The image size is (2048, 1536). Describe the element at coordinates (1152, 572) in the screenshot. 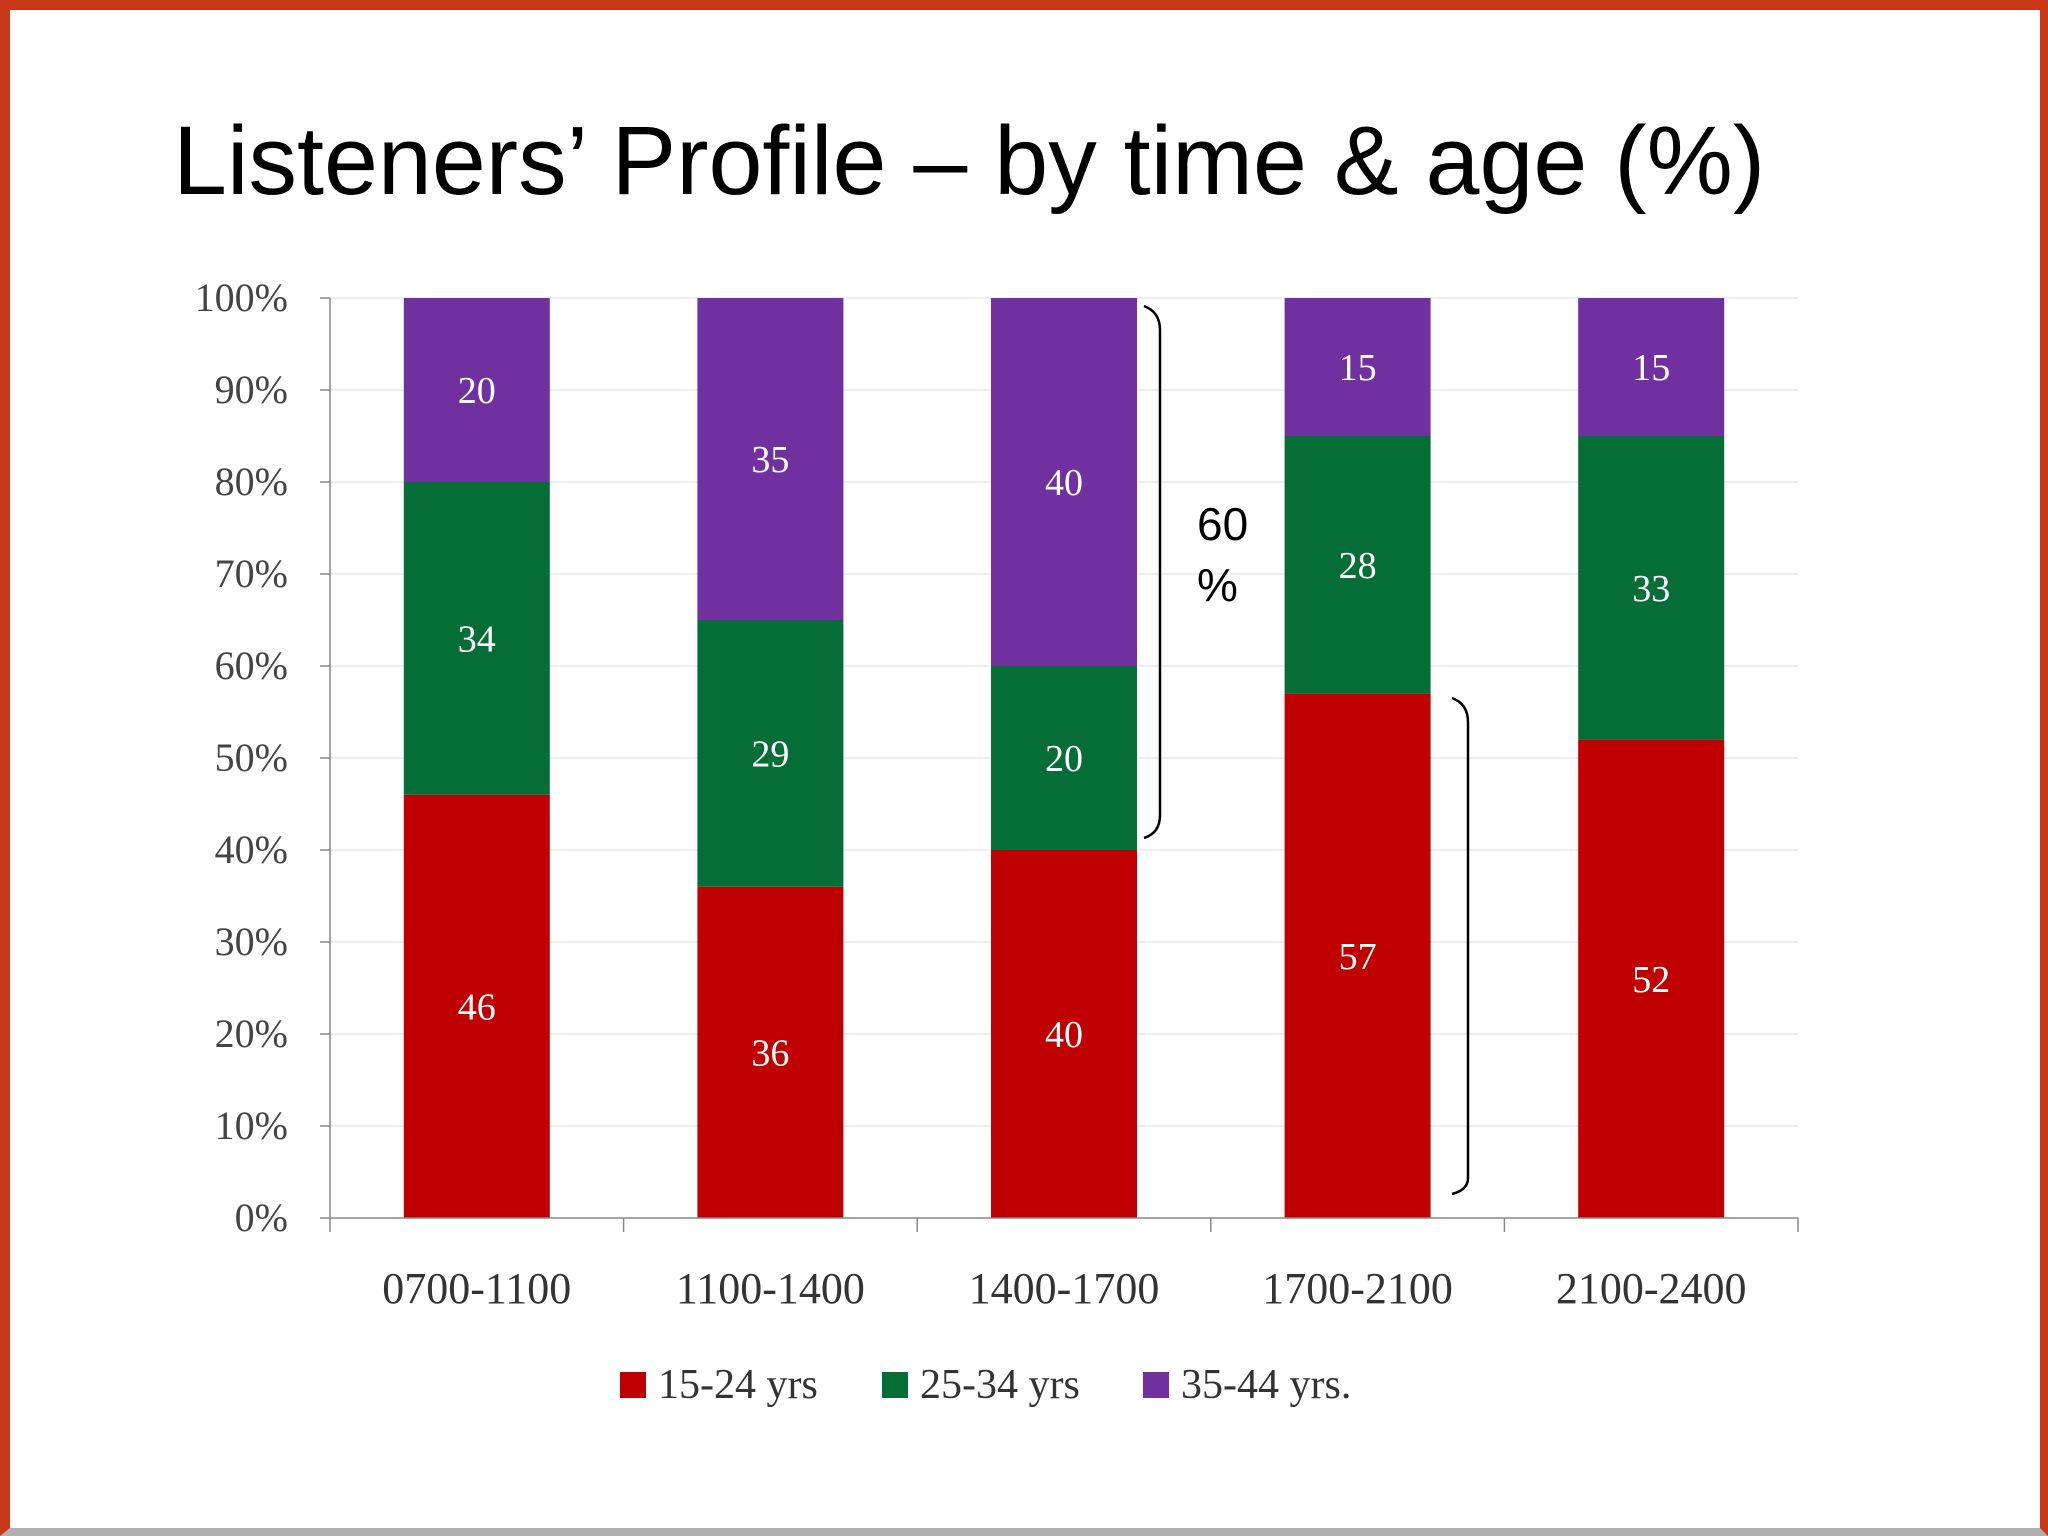

I see `brace-bracket-upper` at that location.